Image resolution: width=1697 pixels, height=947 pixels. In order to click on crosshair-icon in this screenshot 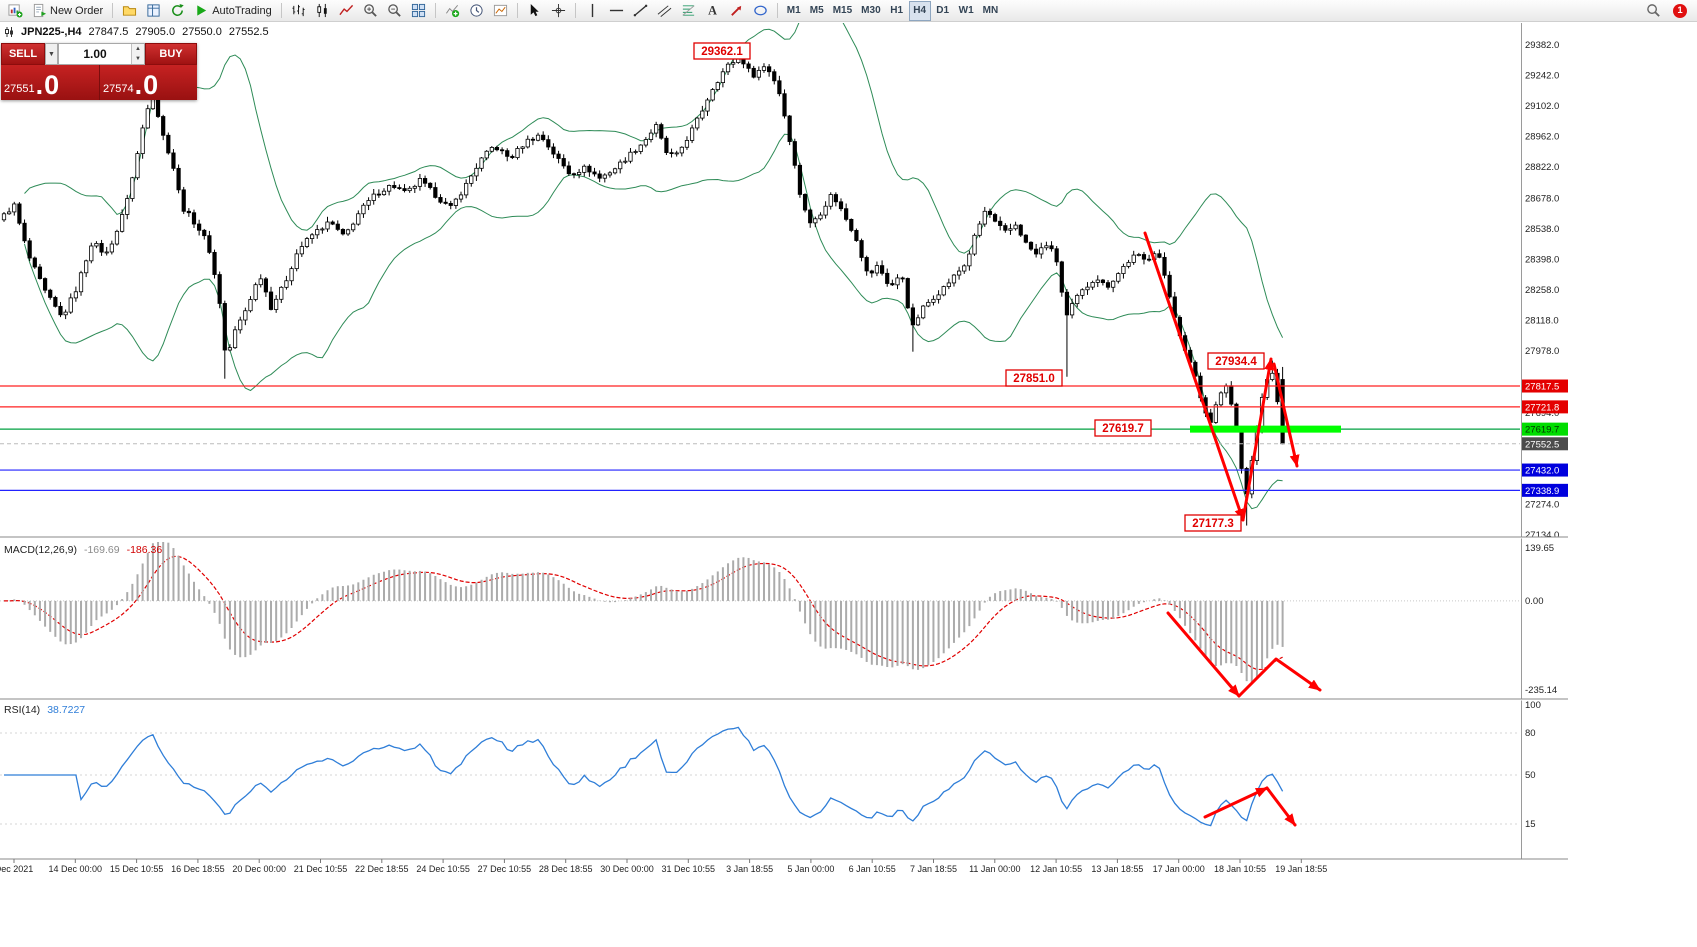, I will do `click(558, 10)`.